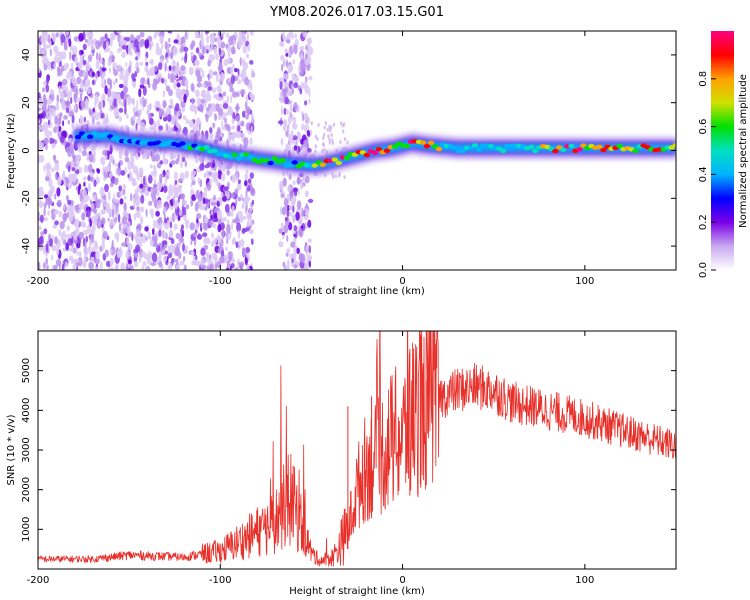 The width and height of the screenshot is (750, 600). I want to click on snr-x-tick-label: -200, so click(38, 580).